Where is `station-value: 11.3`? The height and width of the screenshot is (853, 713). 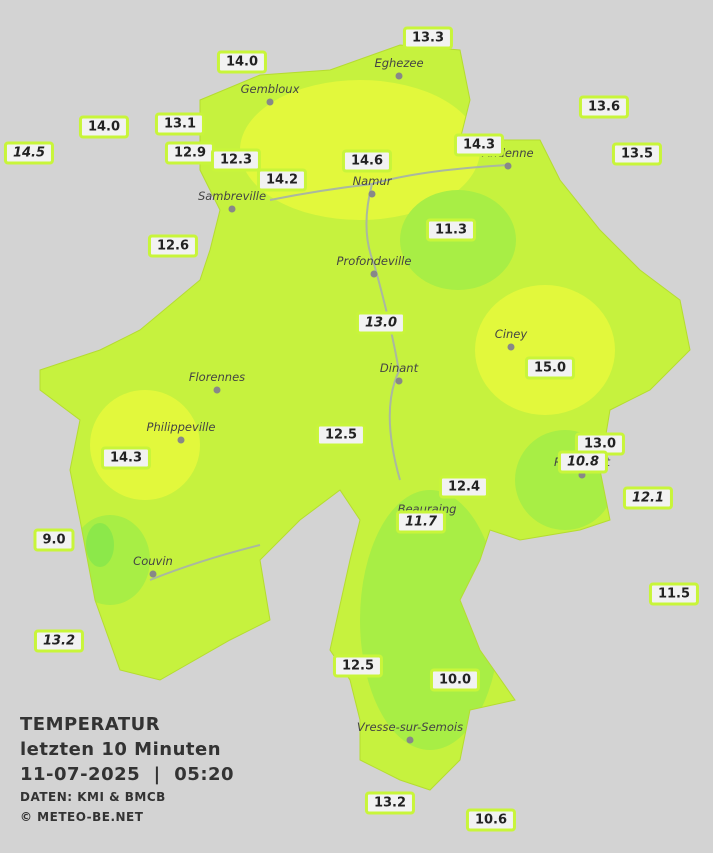
station-value: 11.3 is located at coordinates (451, 230).